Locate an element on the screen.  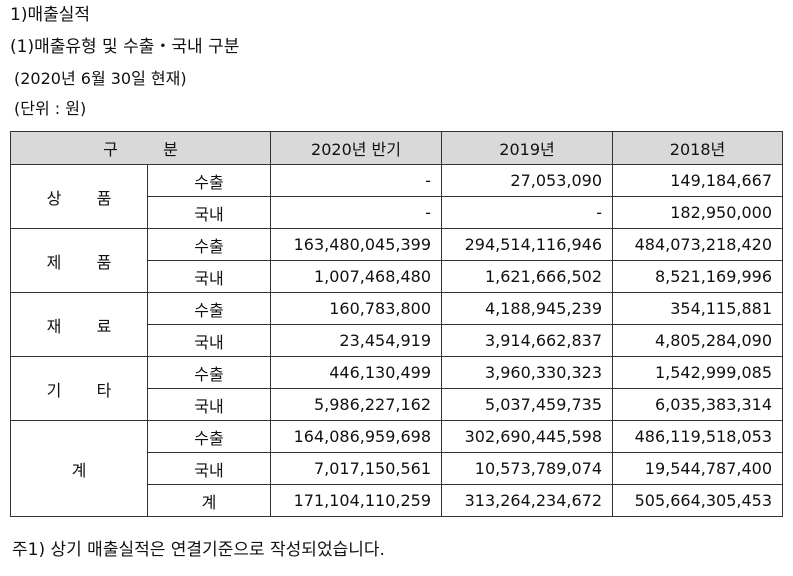
value-2018: 484,073,218,420 is located at coordinates (698, 244).